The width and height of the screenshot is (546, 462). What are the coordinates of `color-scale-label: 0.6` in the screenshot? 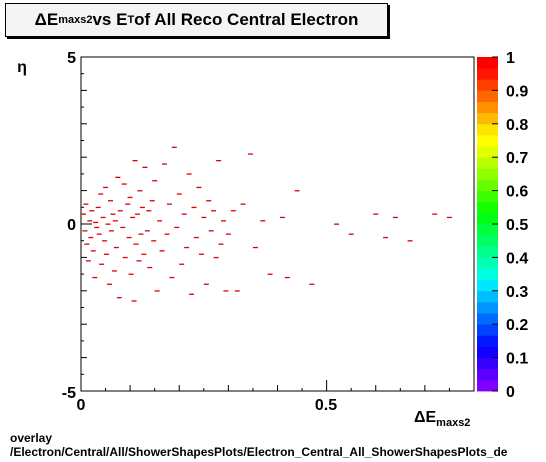 It's located at (517, 192).